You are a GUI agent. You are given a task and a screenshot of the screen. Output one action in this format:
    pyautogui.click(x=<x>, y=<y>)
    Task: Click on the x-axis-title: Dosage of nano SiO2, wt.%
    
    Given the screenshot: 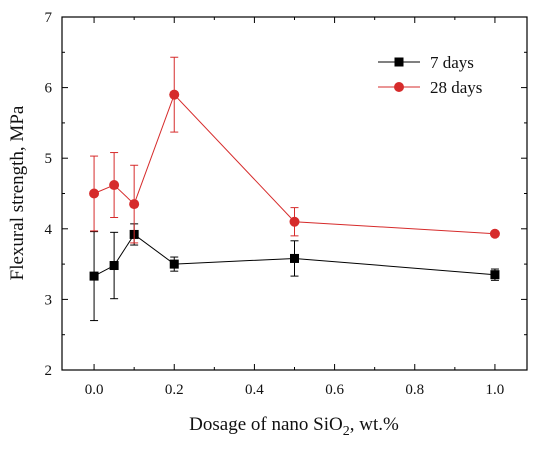 What is the action you would take?
    pyautogui.click(x=294, y=426)
    